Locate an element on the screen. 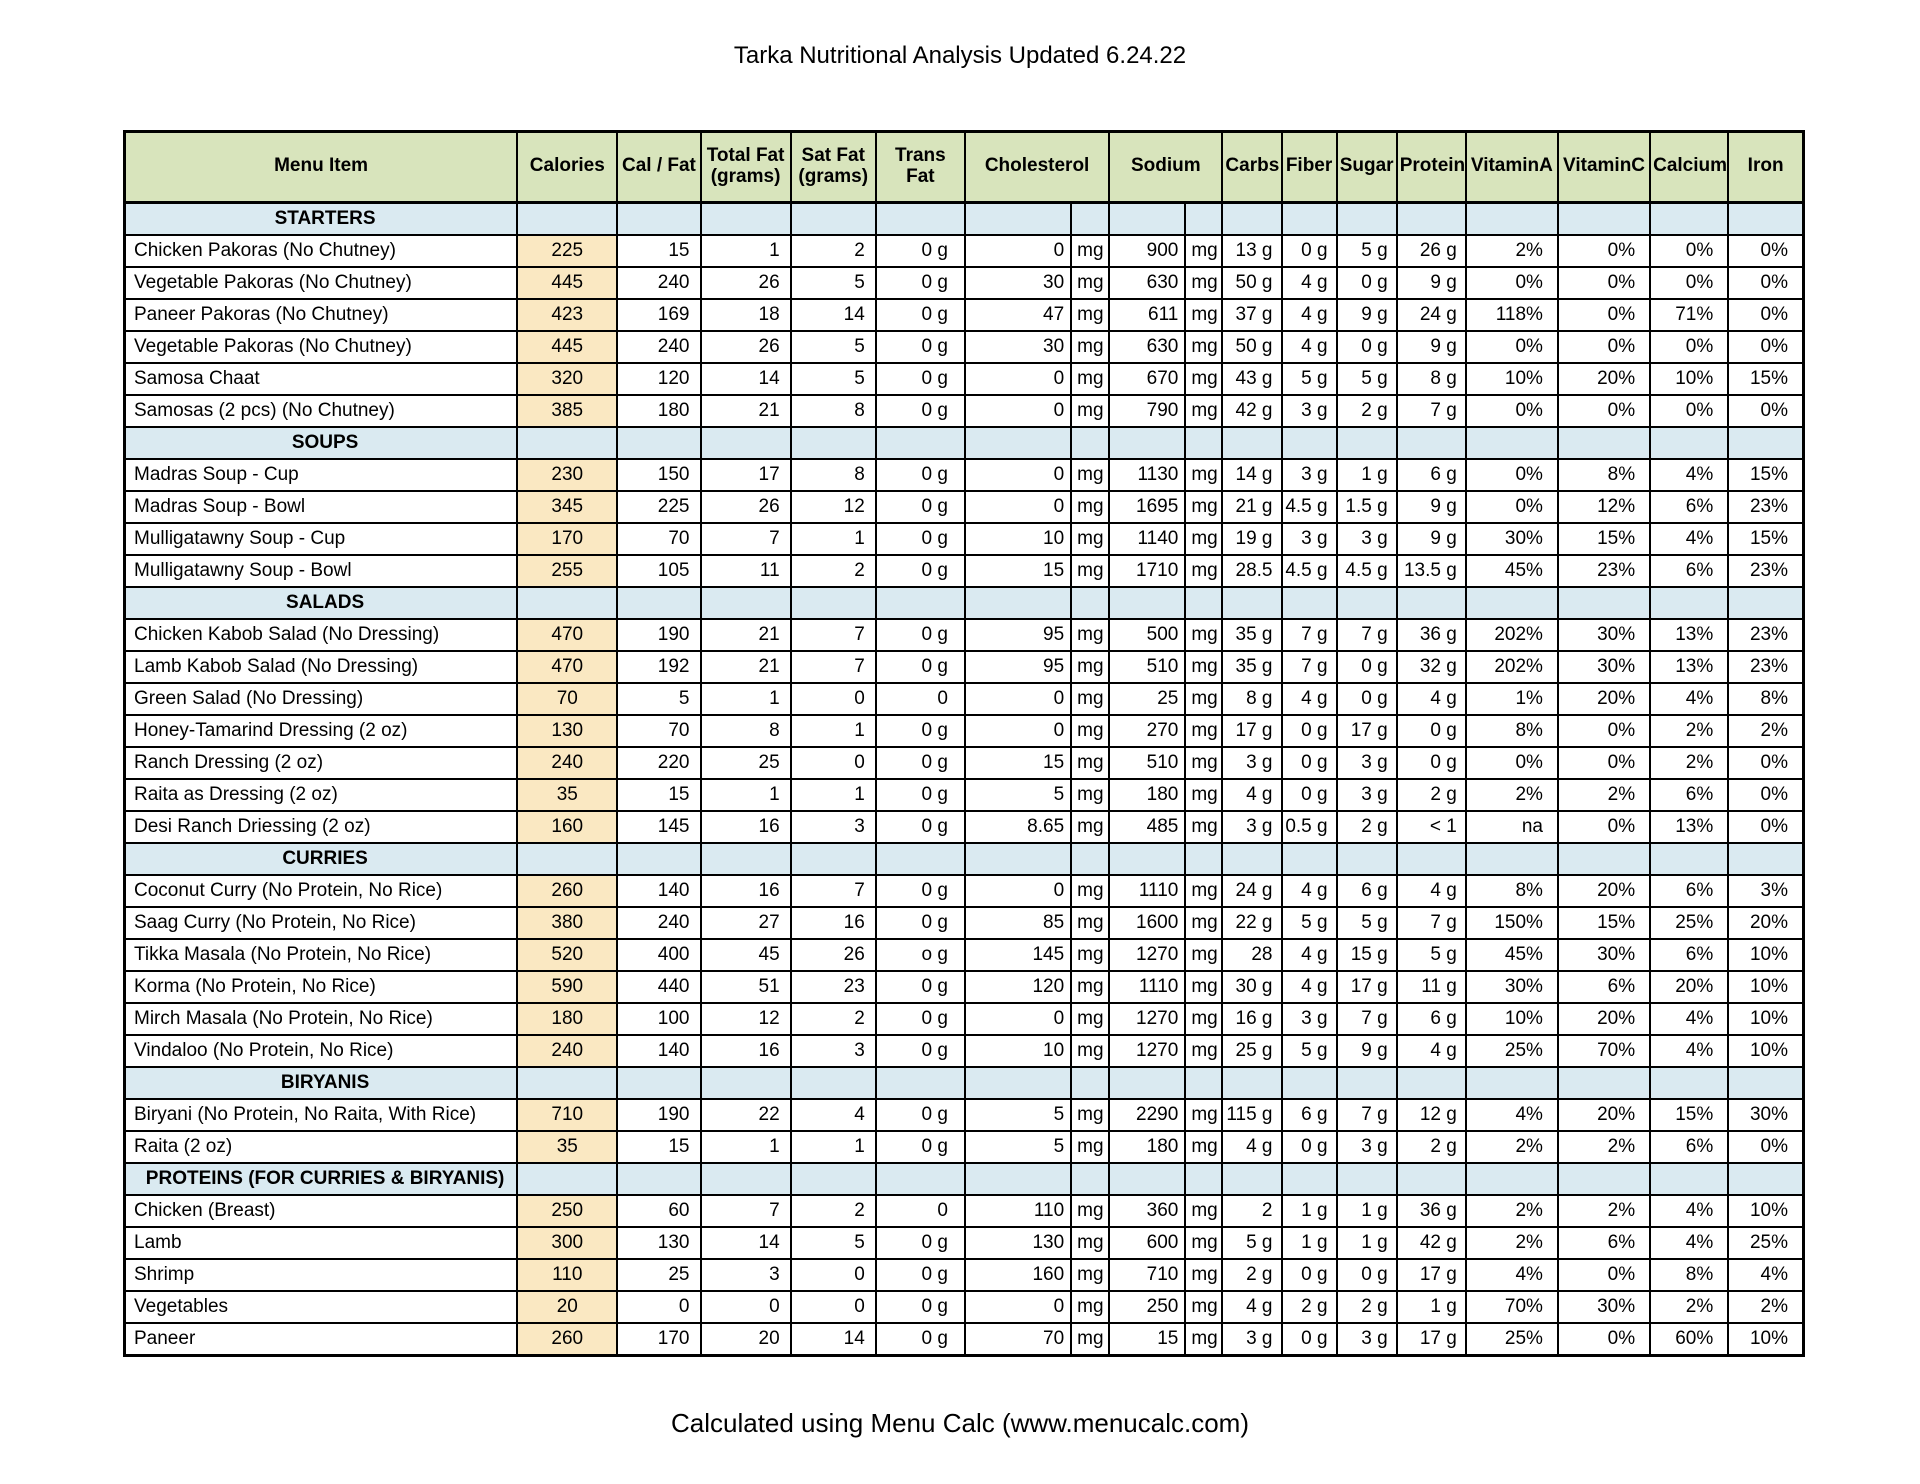  iron-cell: 2% is located at coordinates (1766, 731).